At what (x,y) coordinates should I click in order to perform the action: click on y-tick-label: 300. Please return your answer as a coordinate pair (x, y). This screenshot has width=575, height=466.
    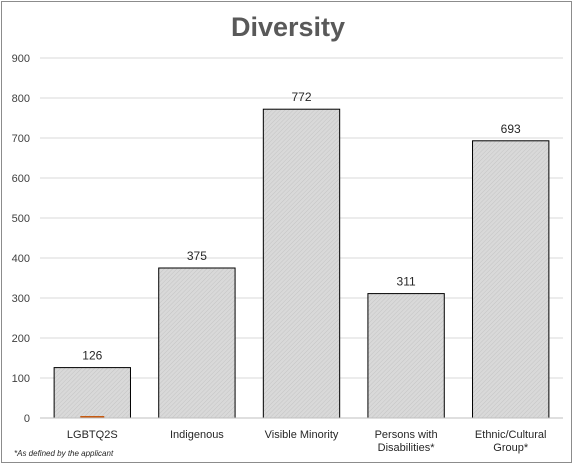
    Looking at the image, I should click on (21, 299).